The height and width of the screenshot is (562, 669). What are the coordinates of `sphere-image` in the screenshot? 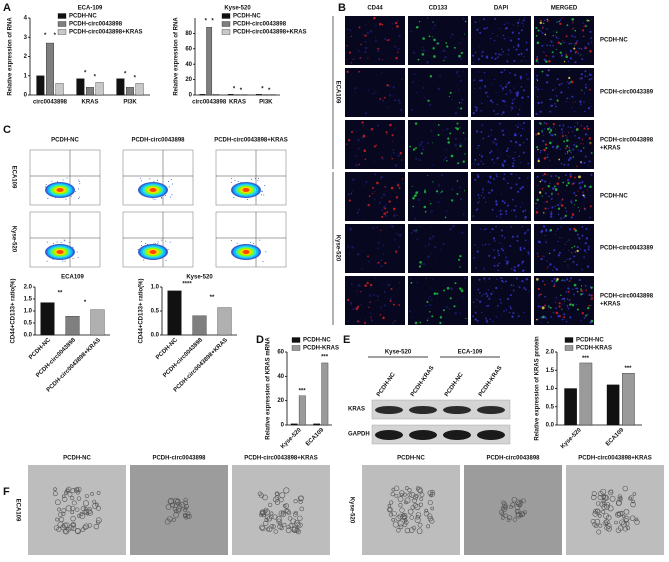 It's located at (411, 510).